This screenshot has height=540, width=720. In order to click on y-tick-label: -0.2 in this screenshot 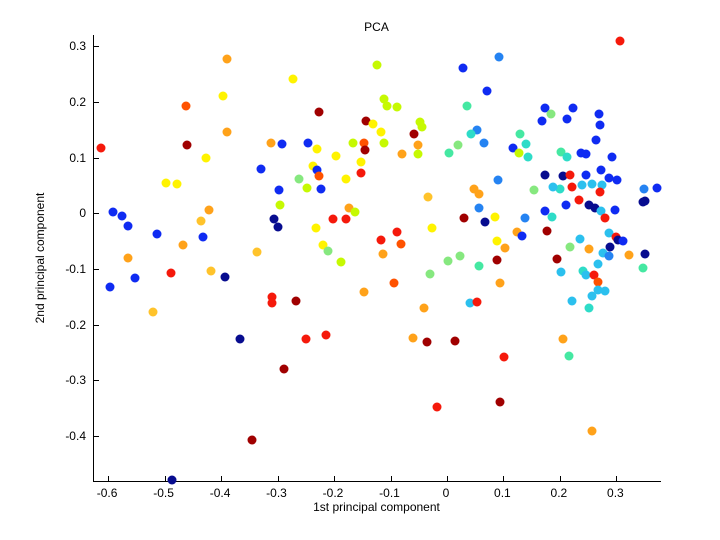, I will do `click(75, 324)`.